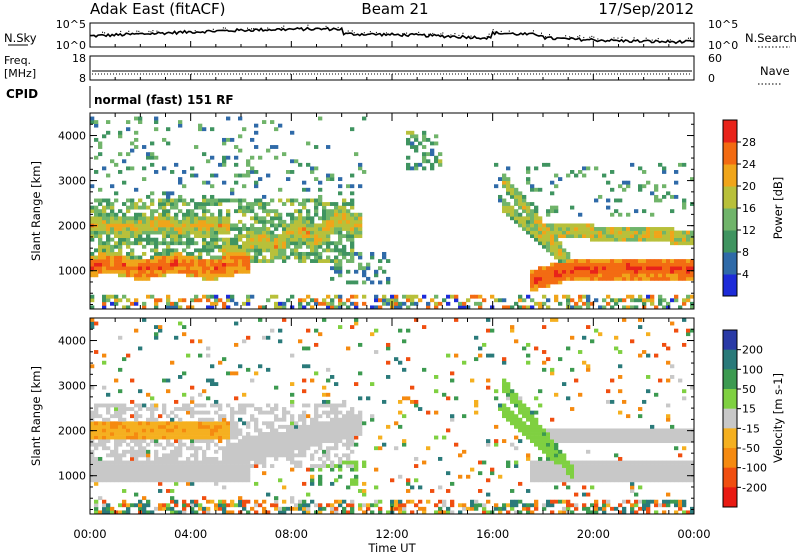  What do you see at coordinates (139, 31) in the screenshot?
I see `nsearch-point` at bounding box center [139, 31].